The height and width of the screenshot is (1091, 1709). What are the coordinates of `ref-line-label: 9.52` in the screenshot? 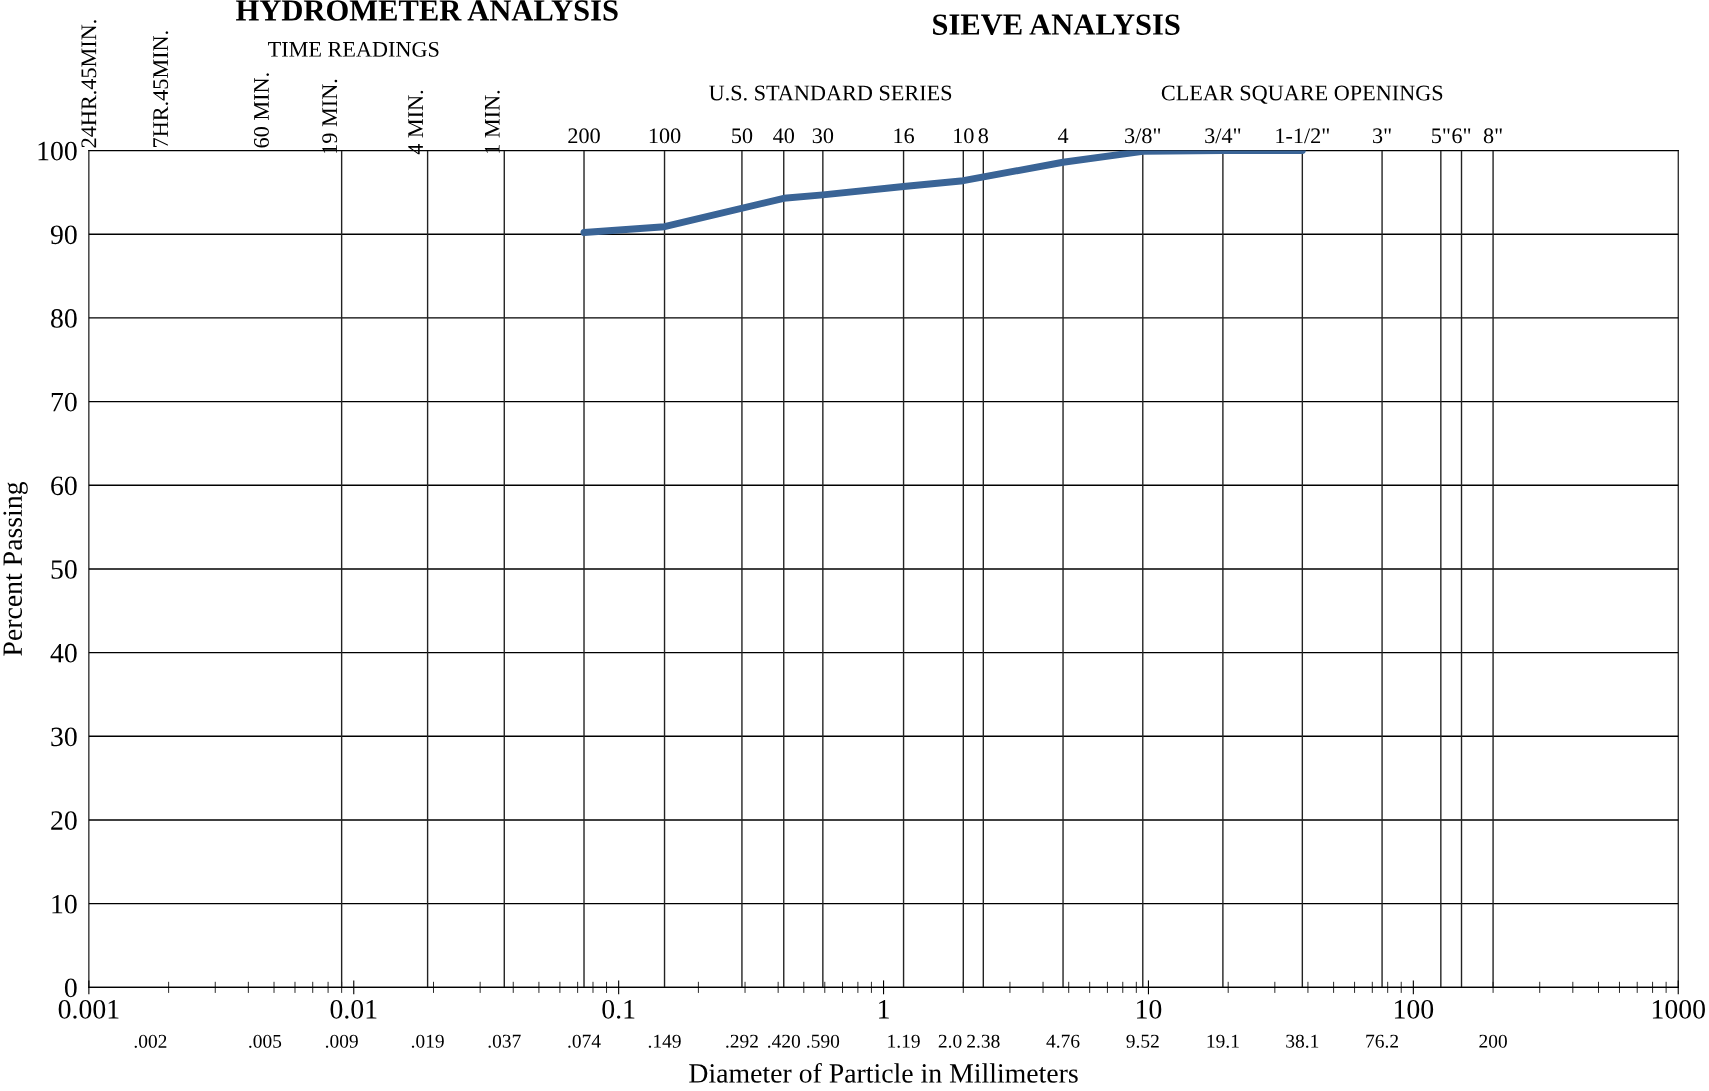 It's located at (1142, 1041).